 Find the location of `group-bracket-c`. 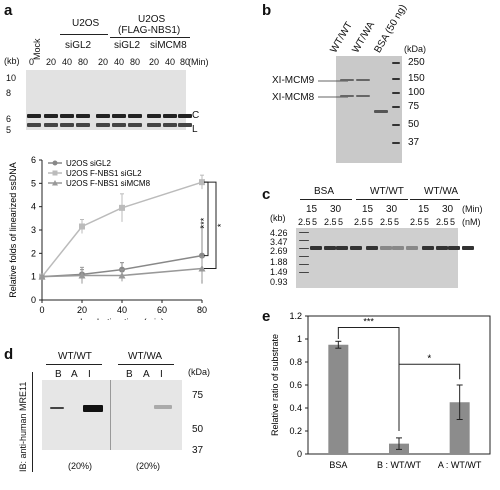

group-bracket-c is located at coordinates (326, 199).